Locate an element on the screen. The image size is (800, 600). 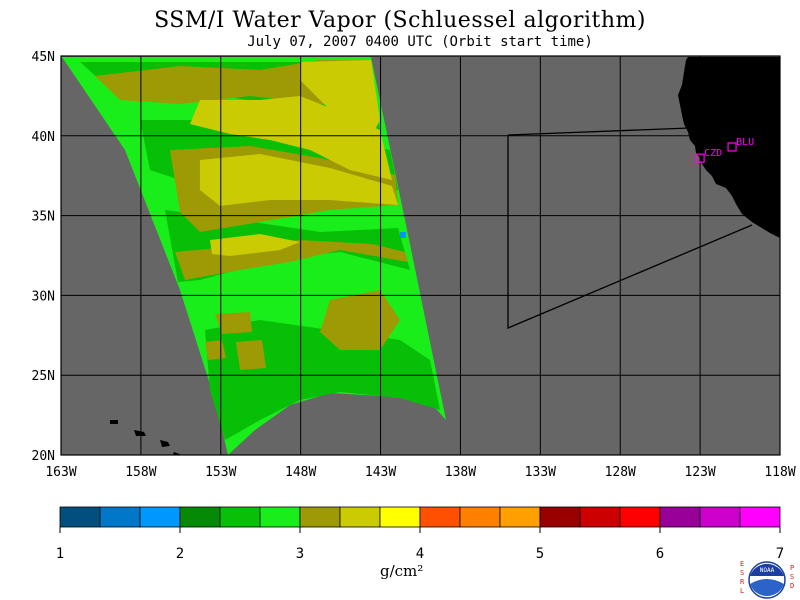
lon-label: 148W is located at coordinates (300, 472).